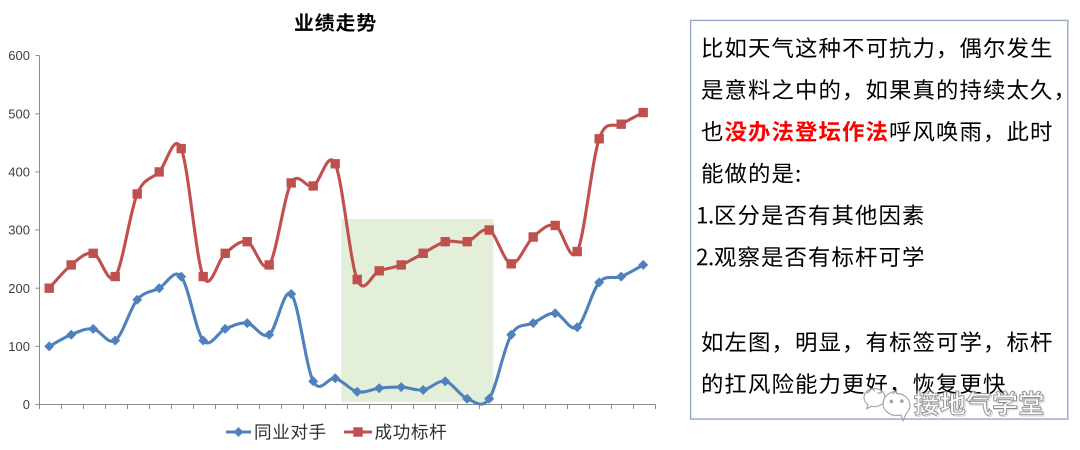 The width and height of the screenshot is (1080, 450). Describe the element at coordinates (19, 346) in the screenshot. I see `svg-text: 100` at that location.